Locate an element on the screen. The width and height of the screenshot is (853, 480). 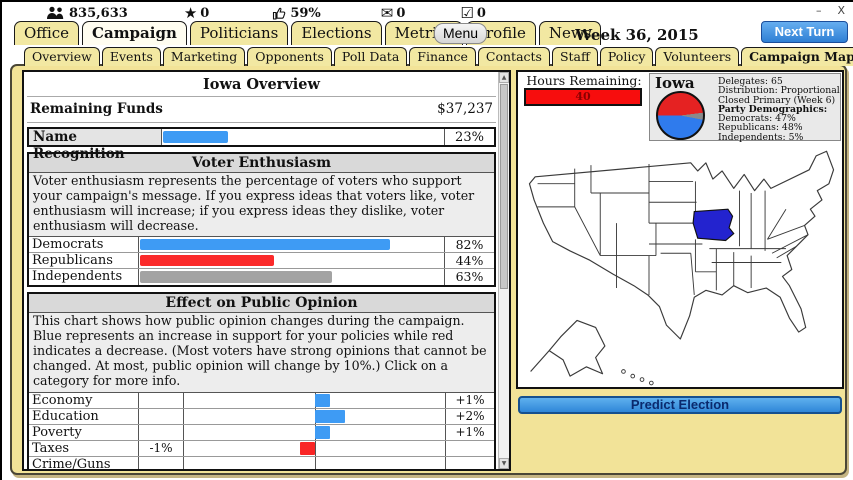
subtab-opponents: Opponents is located at coordinates (289, 56).